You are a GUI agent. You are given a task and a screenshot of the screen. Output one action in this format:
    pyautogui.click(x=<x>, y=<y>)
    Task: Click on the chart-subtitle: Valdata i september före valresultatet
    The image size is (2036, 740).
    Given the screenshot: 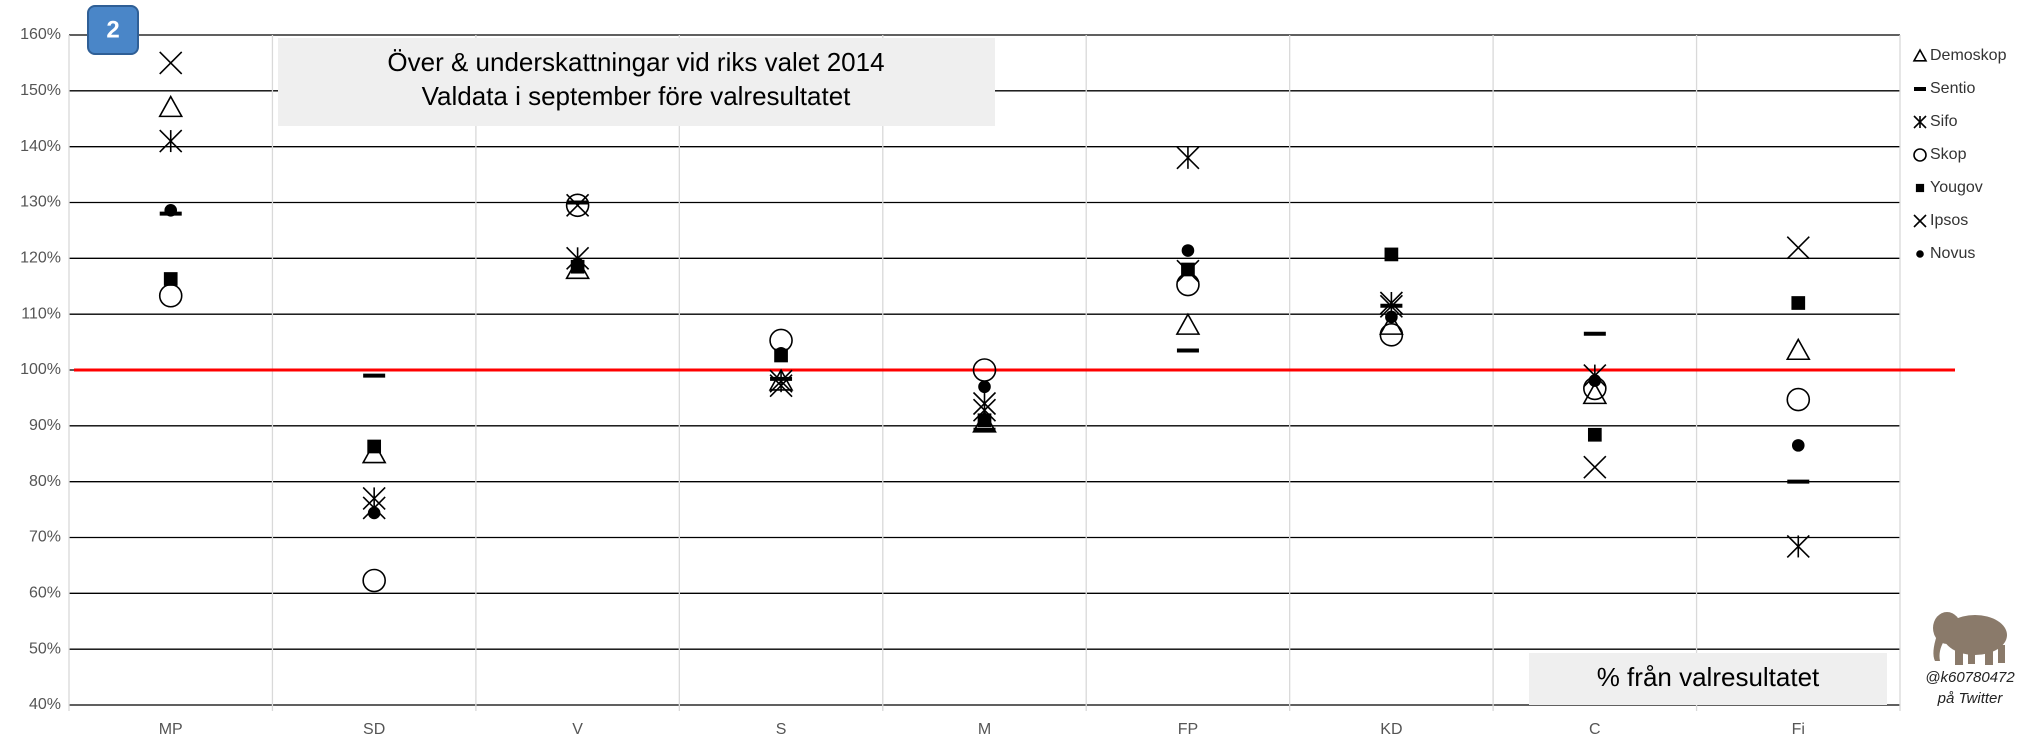 What is the action you would take?
    pyautogui.click(x=637, y=96)
    